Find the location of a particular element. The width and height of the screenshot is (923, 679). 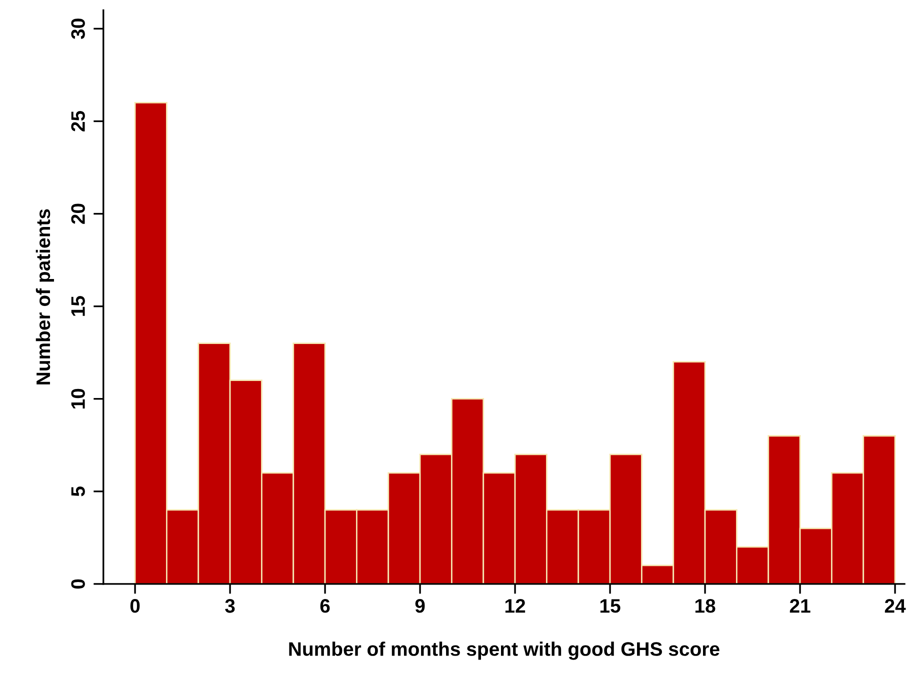

y-tick-label: 20 is located at coordinates (78, 214).